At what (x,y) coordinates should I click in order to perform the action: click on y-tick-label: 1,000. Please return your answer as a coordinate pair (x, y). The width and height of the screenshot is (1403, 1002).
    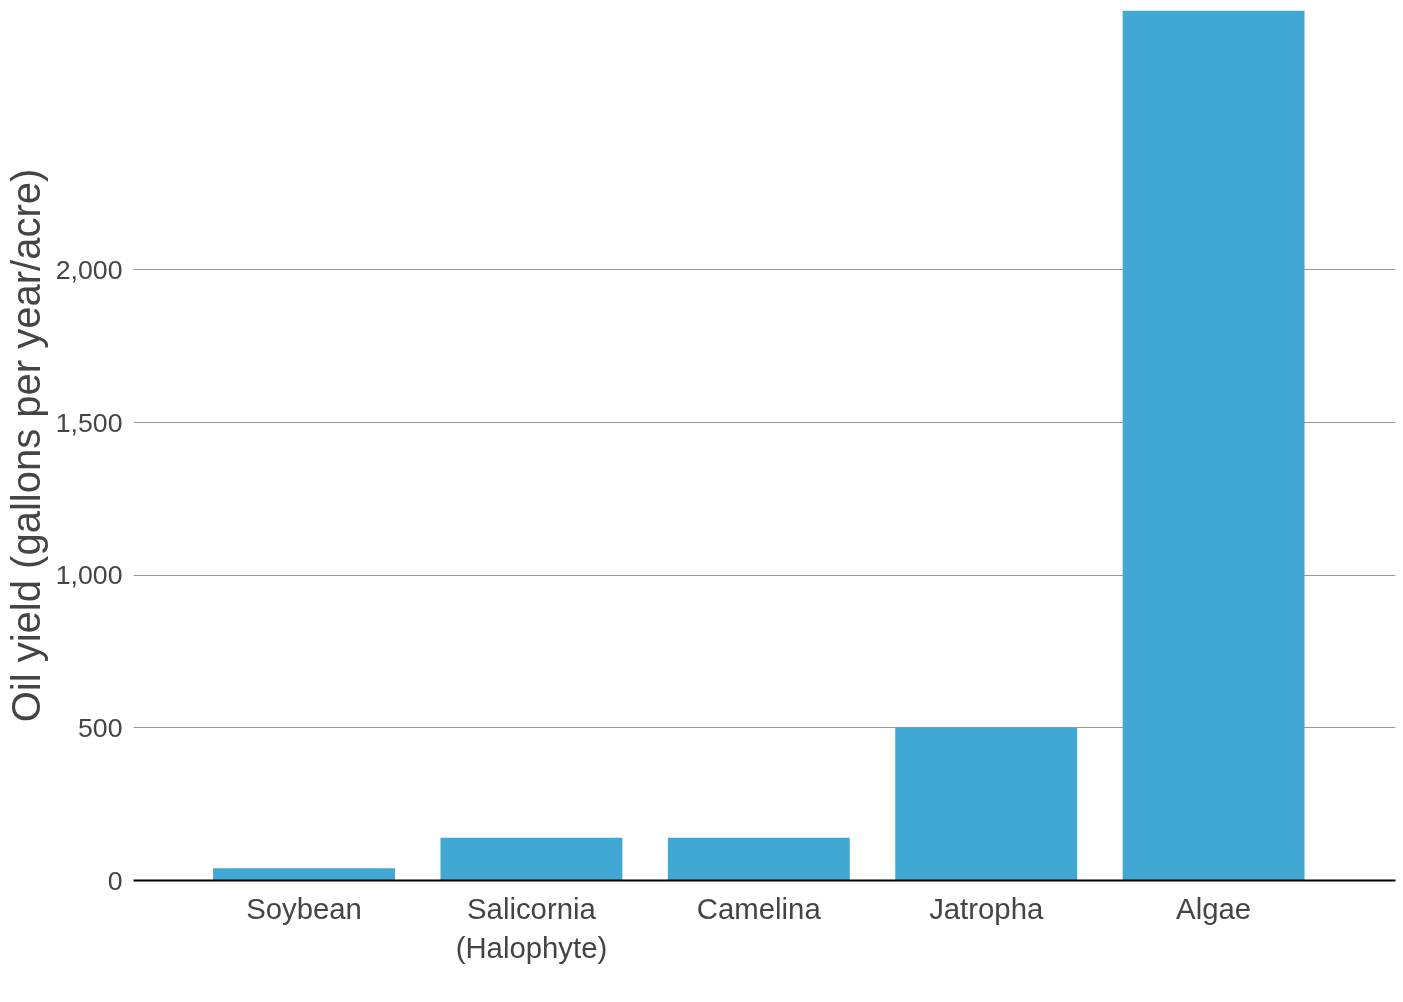
    Looking at the image, I should click on (89, 575).